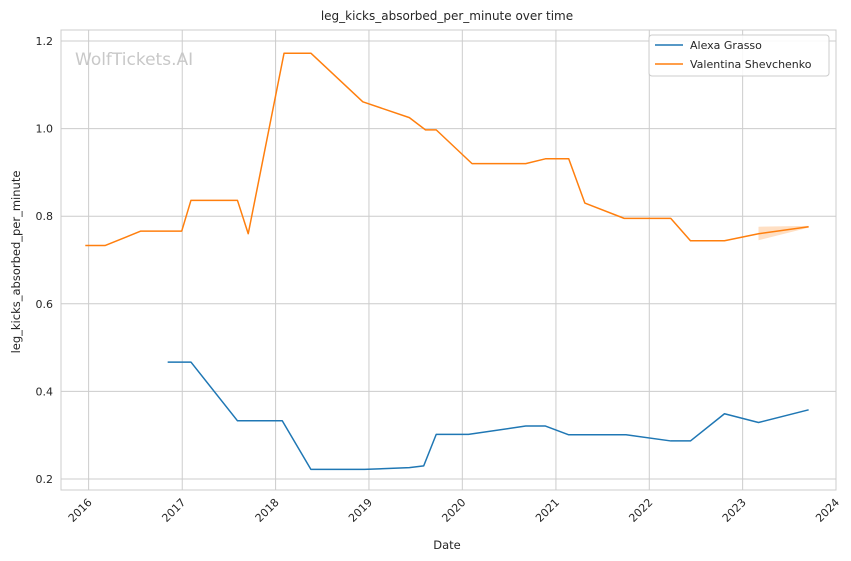 The height and width of the screenshot is (561, 851). I want to click on series-line, so click(488, 416).